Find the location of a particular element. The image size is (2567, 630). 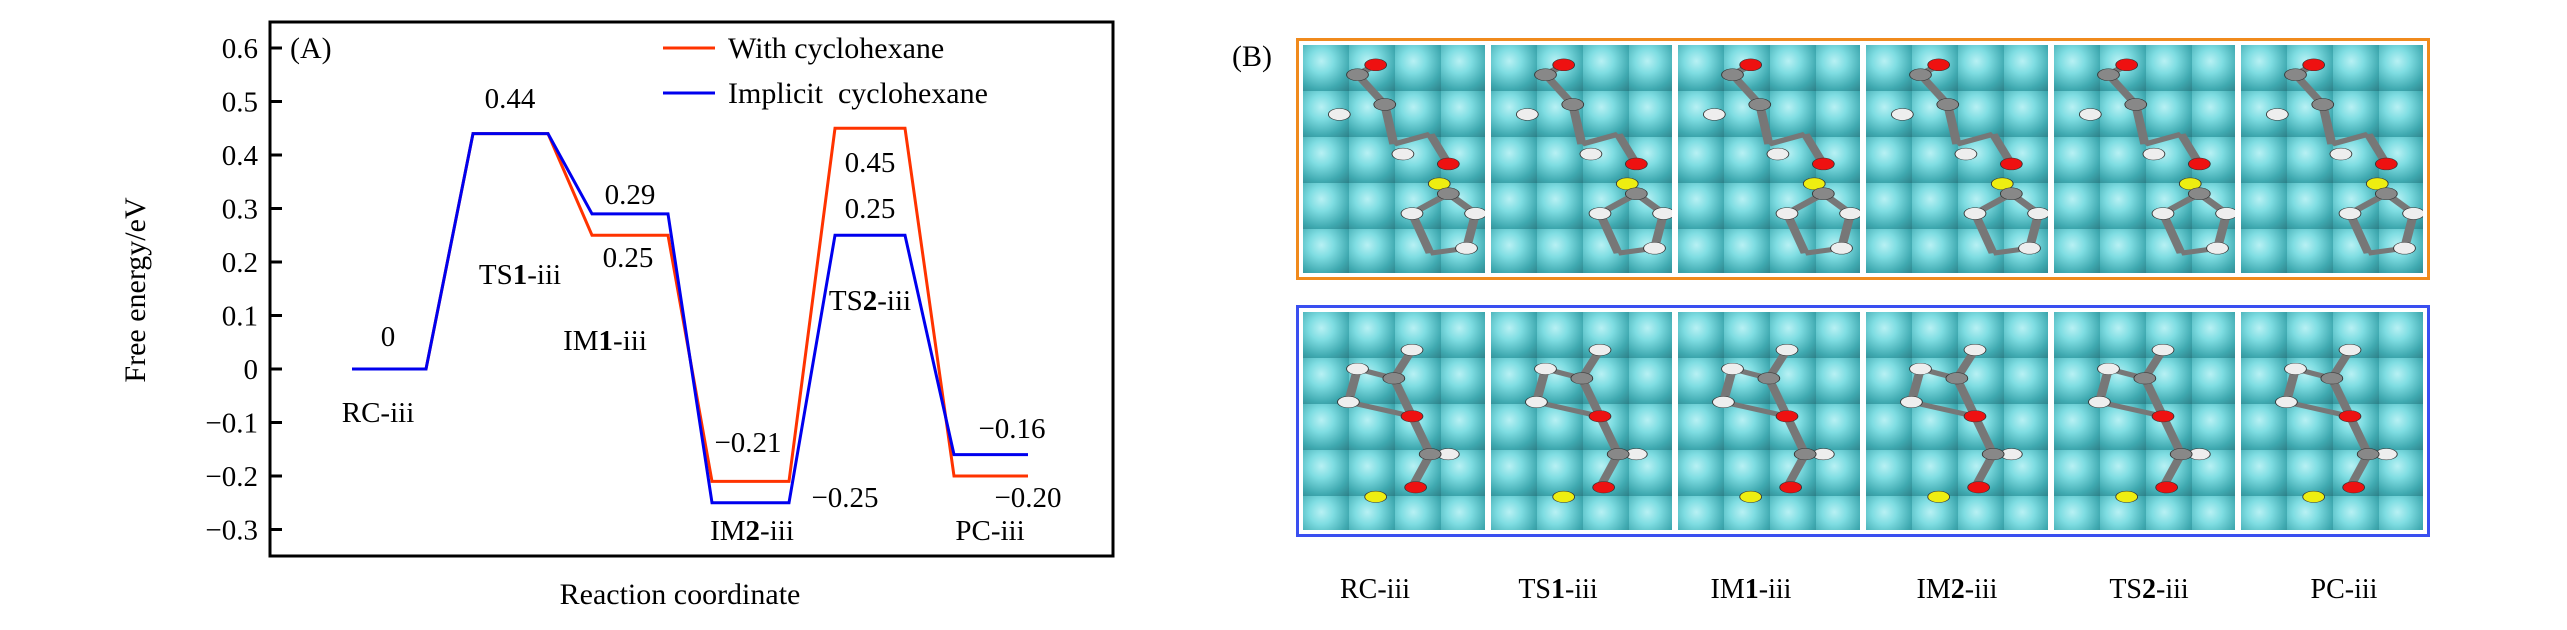

y-tick-label: 0.4 is located at coordinates (240, 156).